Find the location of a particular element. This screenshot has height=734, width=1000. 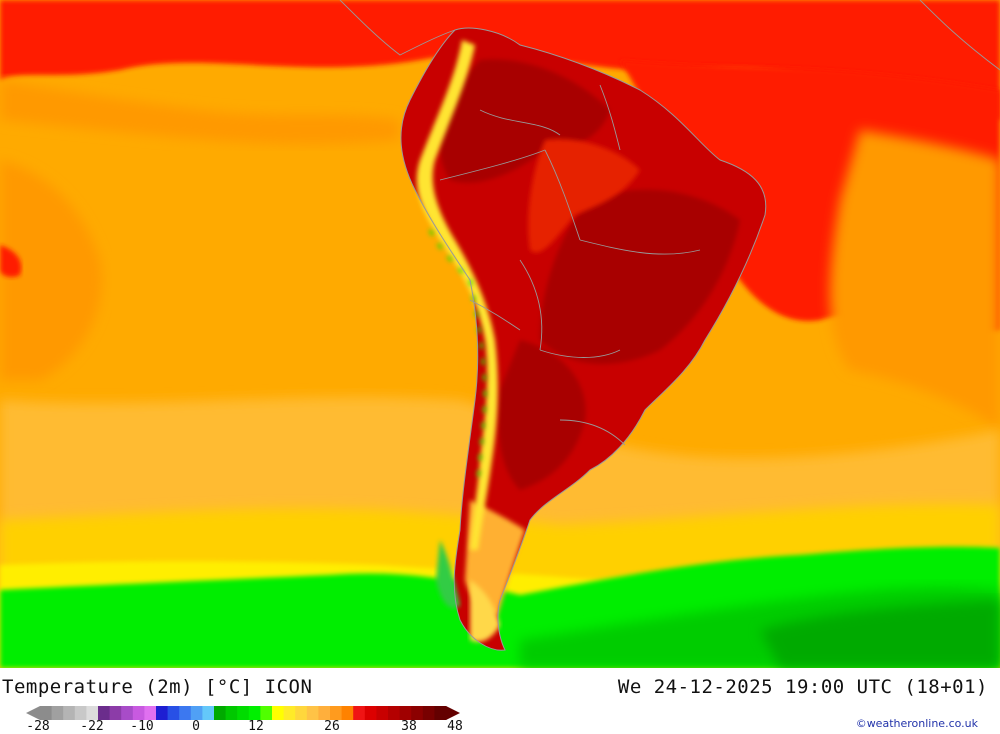

color-scale-legend is located at coordinates (243, 713).